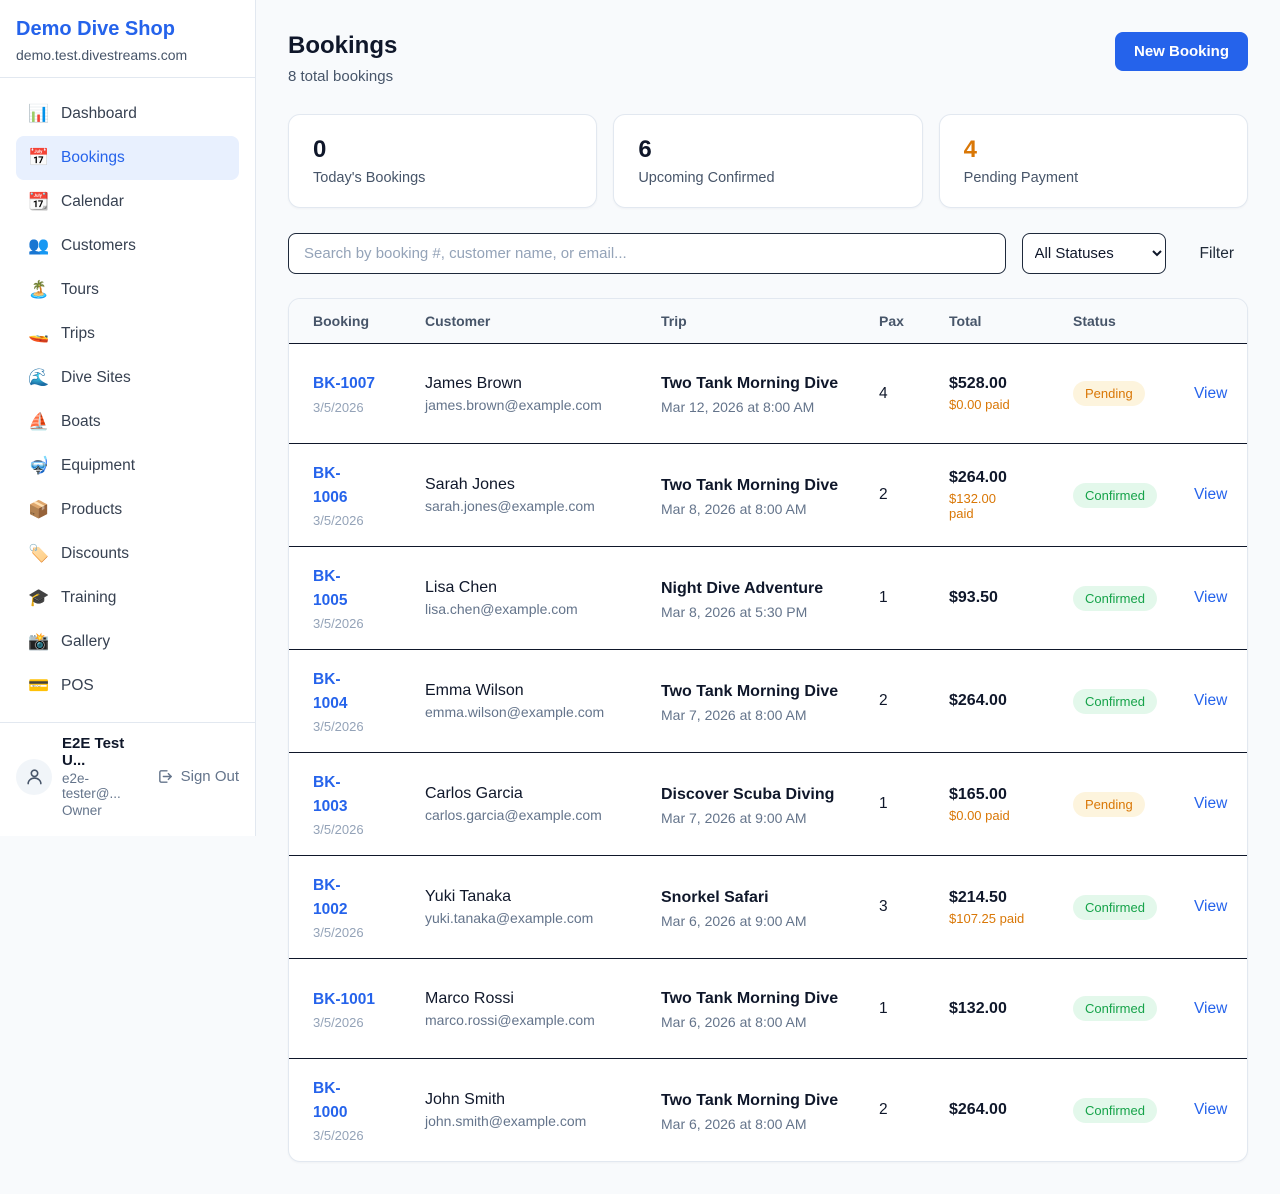 The width and height of the screenshot is (1280, 1194). What do you see at coordinates (79, 377) in the screenshot?
I see `sidebar-item-dive-sites: 🌊 Dive Sites` at bounding box center [79, 377].